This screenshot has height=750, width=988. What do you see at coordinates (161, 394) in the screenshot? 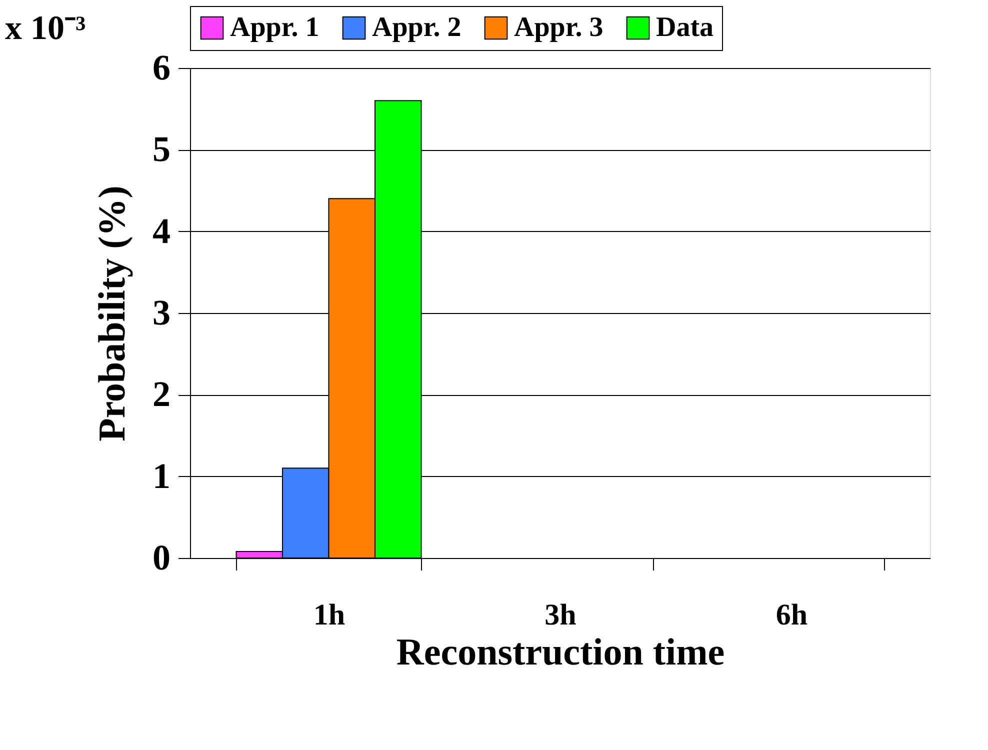
I see `y-tick-label: 2` at bounding box center [161, 394].